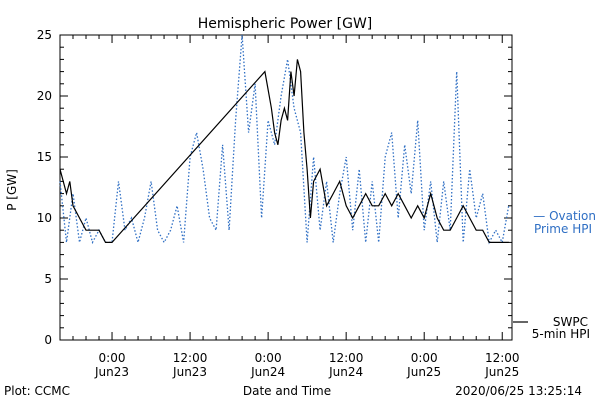 The width and height of the screenshot is (600, 400). What do you see at coordinates (48, 340) in the screenshot?
I see `y-tick-label: 0` at bounding box center [48, 340].